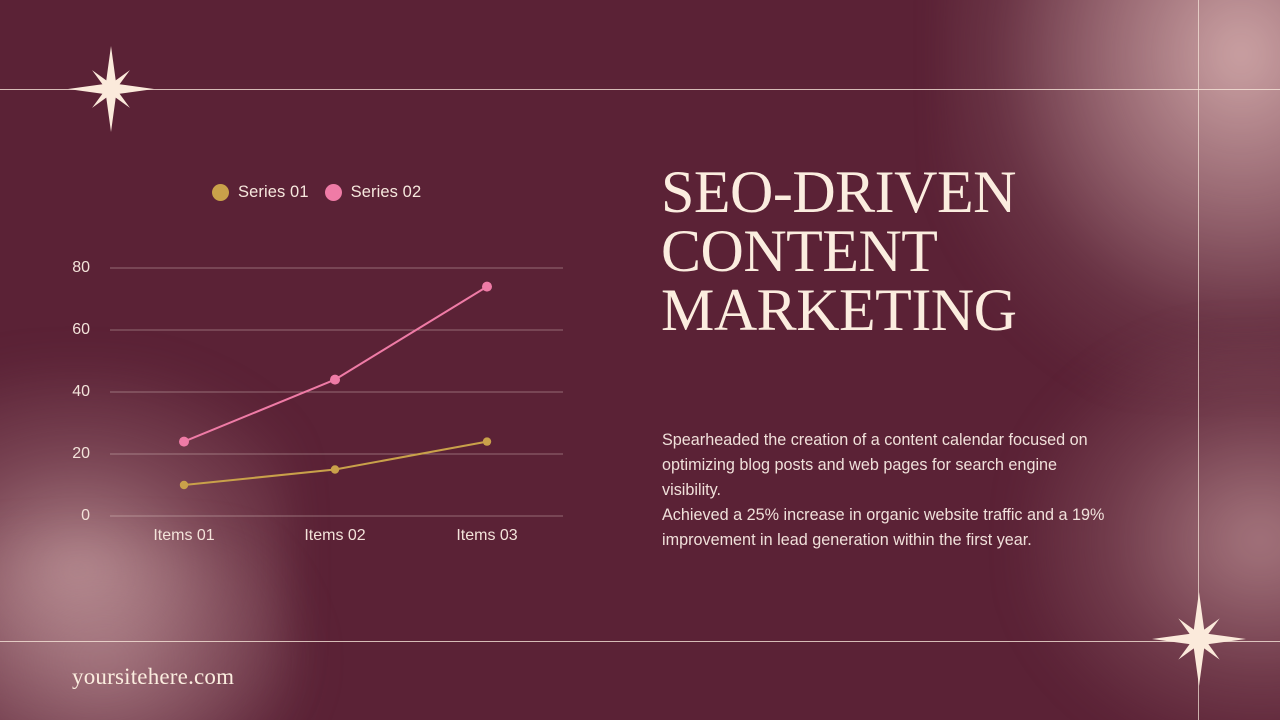 The height and width of the screenshot is (720, 1280). I want to click on chart-x-tick-label: Items 02, so click(335, 535).